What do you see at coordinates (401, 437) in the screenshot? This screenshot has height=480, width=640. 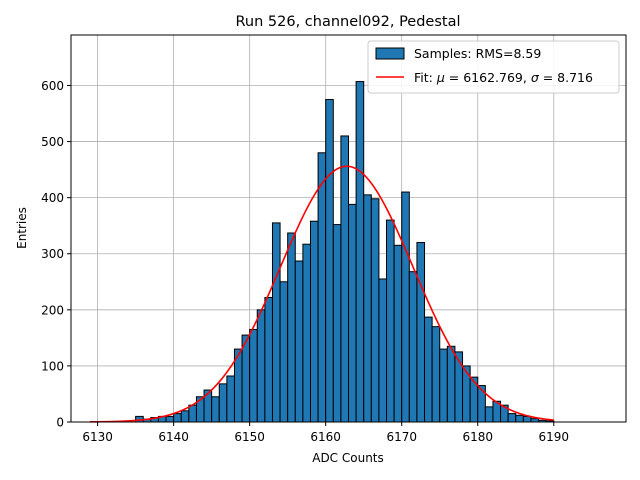 I see `x-tick-label: 6170` at bounding box center [401, 437].